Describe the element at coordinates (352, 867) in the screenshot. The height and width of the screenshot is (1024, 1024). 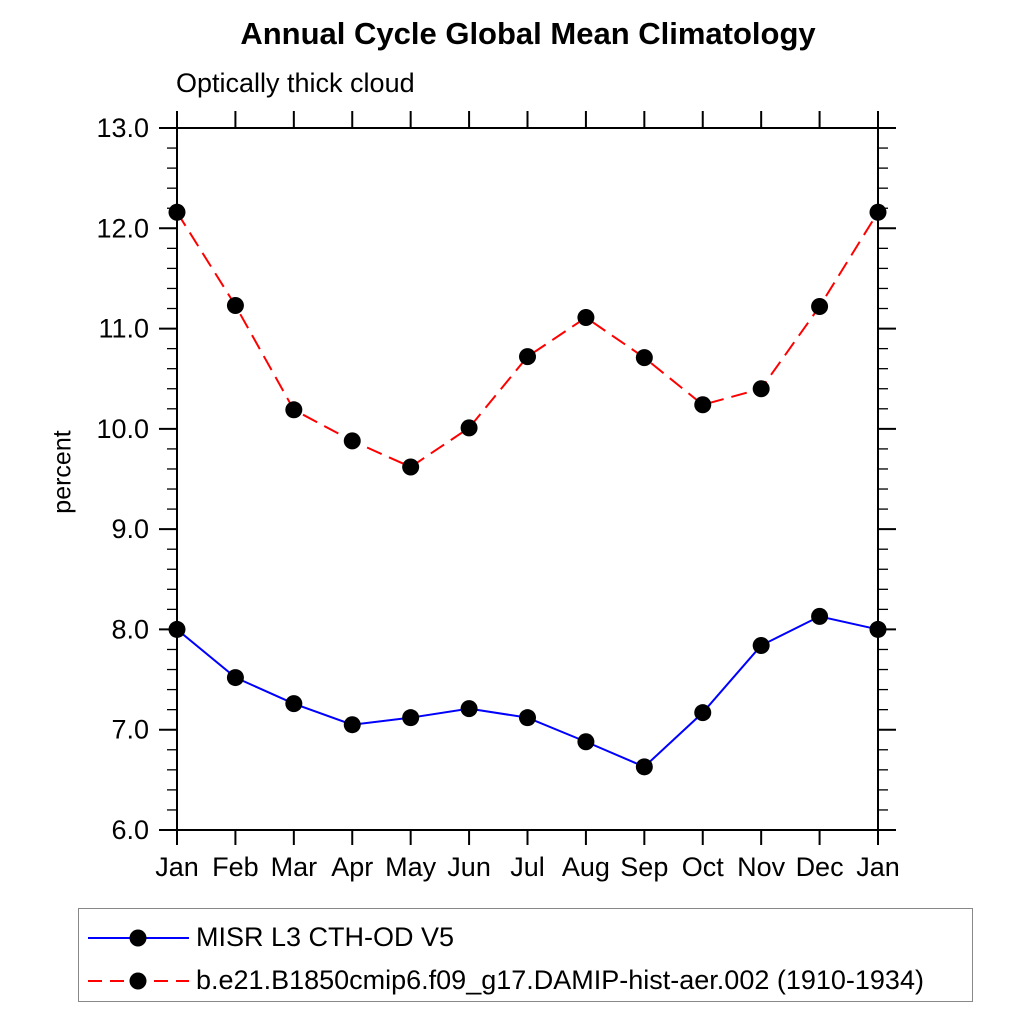
I see `svg-text: Apr` at that location.